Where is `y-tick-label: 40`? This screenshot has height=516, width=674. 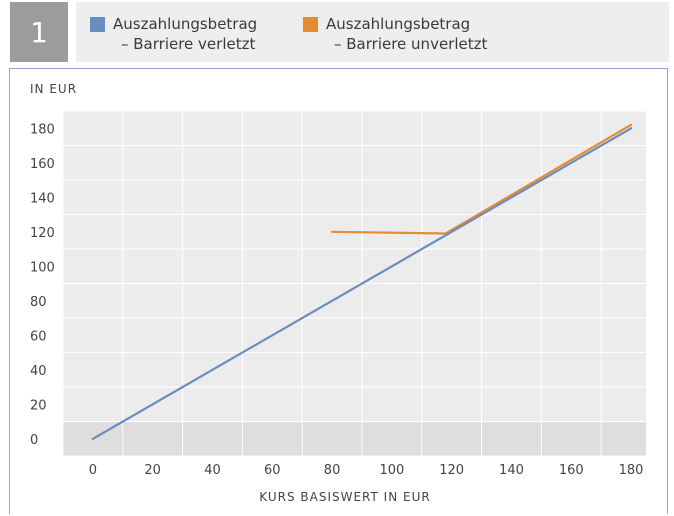 y-tick-label: 40 is located at coordinates (38, 371).